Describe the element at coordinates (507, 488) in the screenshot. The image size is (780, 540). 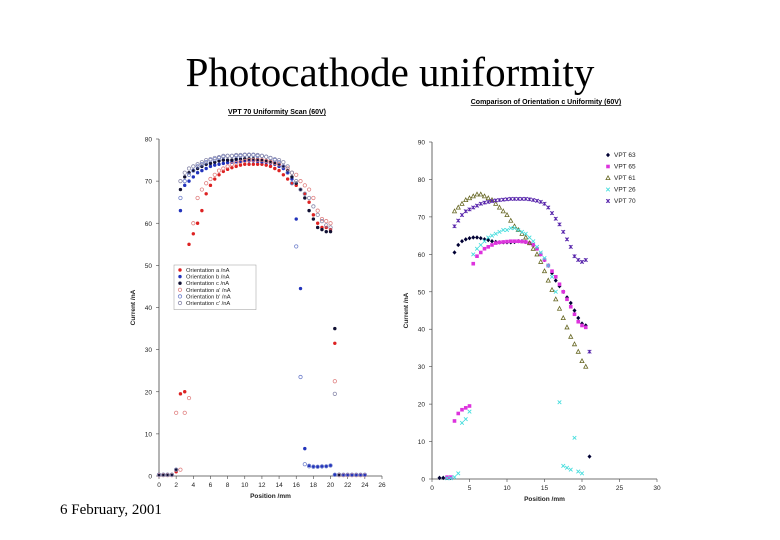
I see `x-tick-label: 10` at that location.